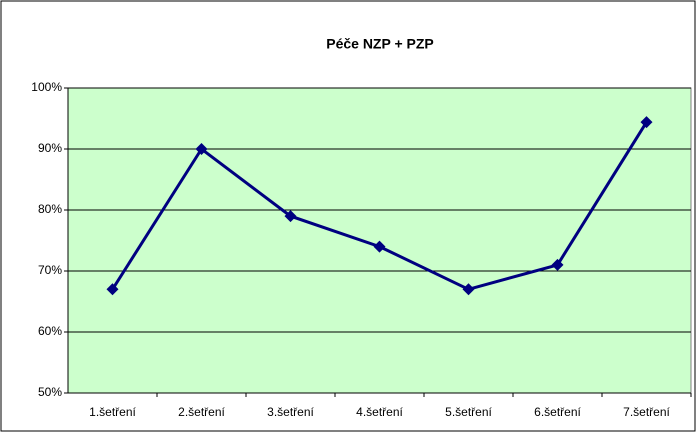 The width and height of the screenshot is (696, 432). Describe the element at coordinates (646, 412) in the screenshot. I see `x-tick-label: 7.šetření` at that location.